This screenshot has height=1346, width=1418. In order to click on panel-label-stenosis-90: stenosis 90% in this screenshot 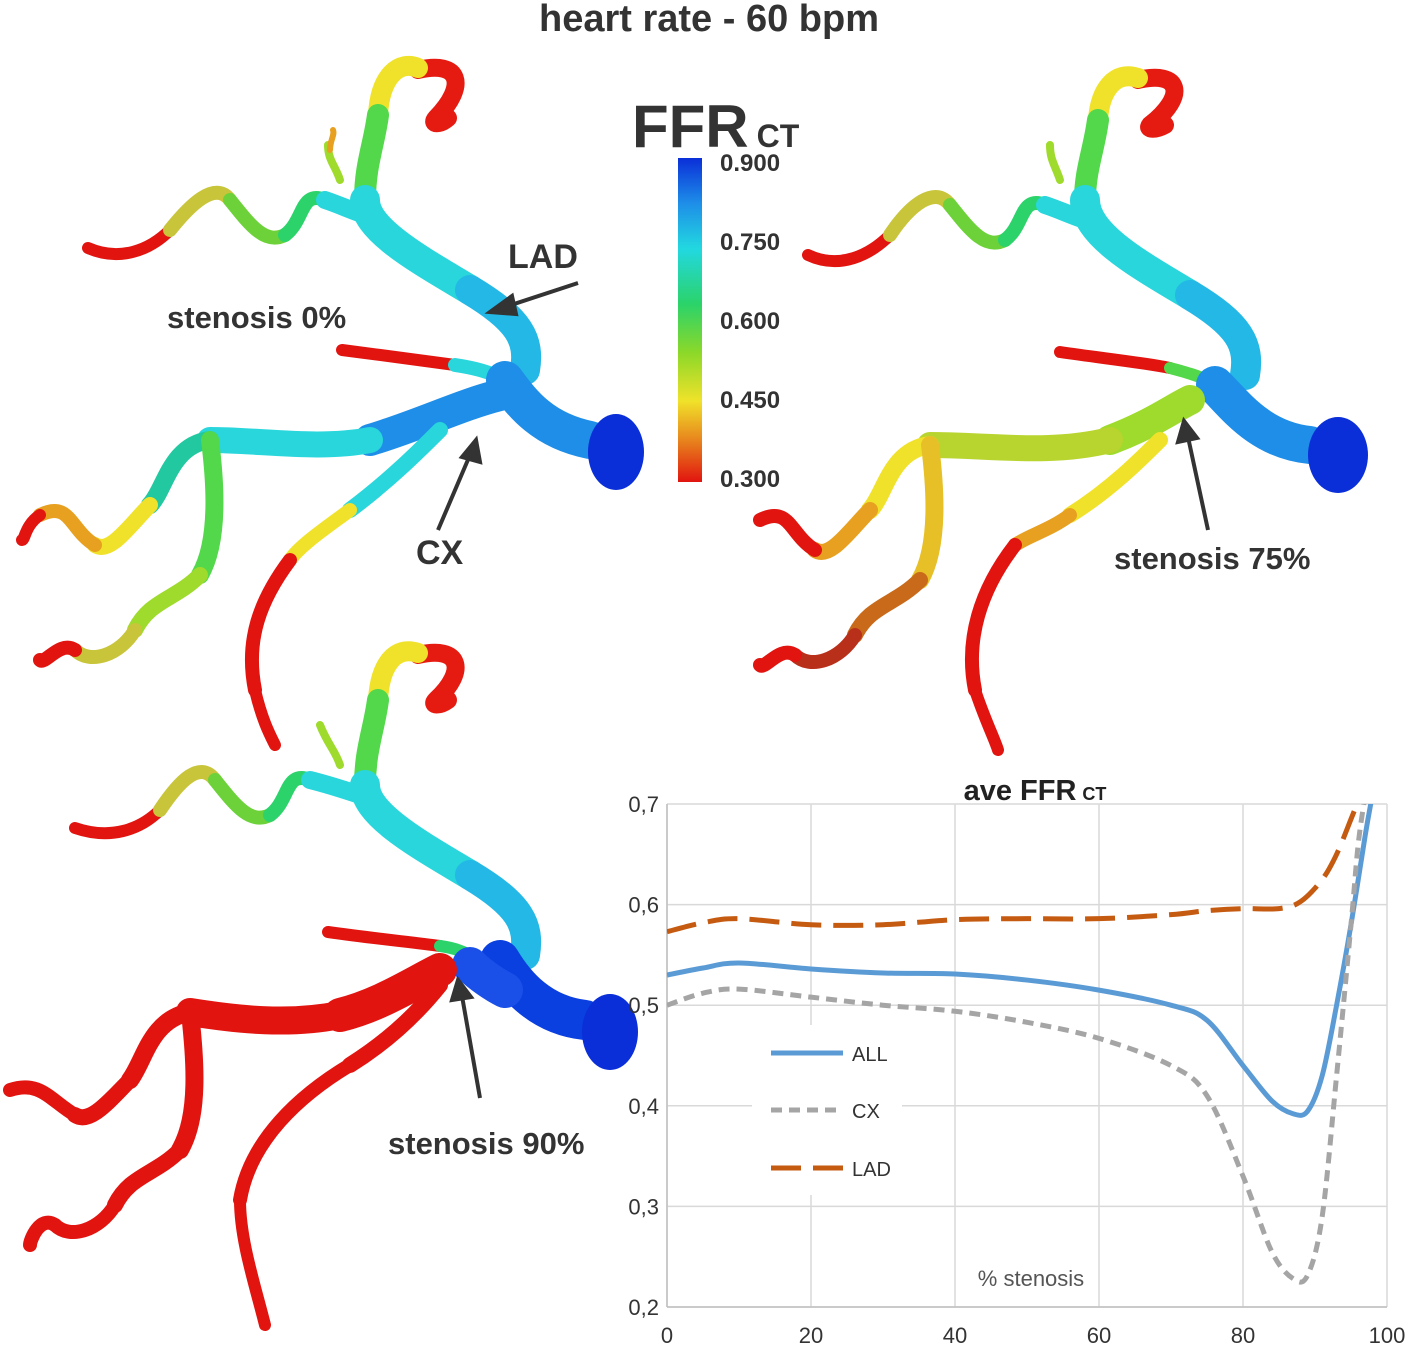, I will do `click(486, 1143)`.